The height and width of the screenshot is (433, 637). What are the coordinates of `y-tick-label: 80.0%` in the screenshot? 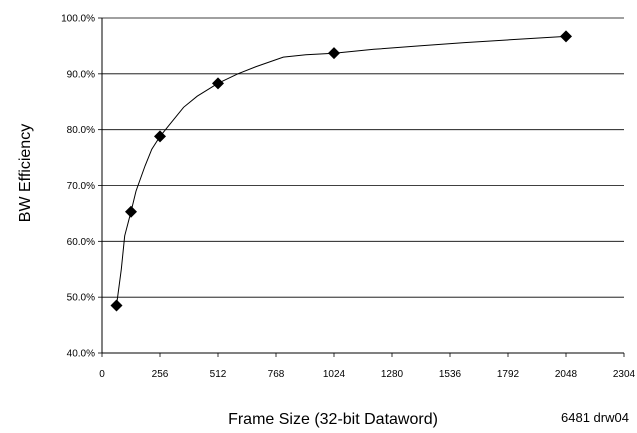 It's located at (81, 130).